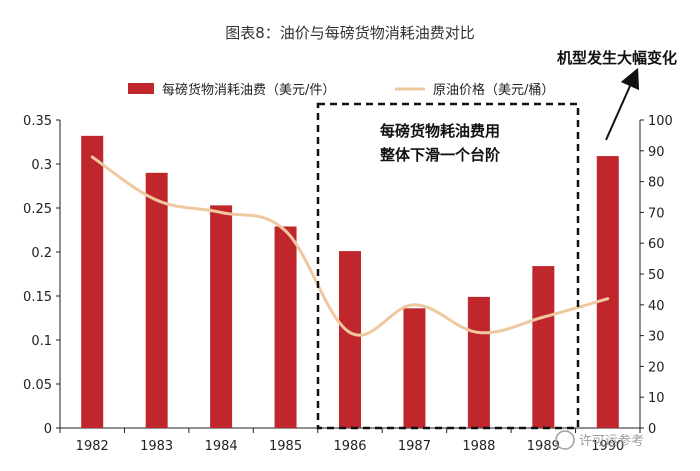  I want to click on y-left-tick-label: 0.25, so click(37, 209).